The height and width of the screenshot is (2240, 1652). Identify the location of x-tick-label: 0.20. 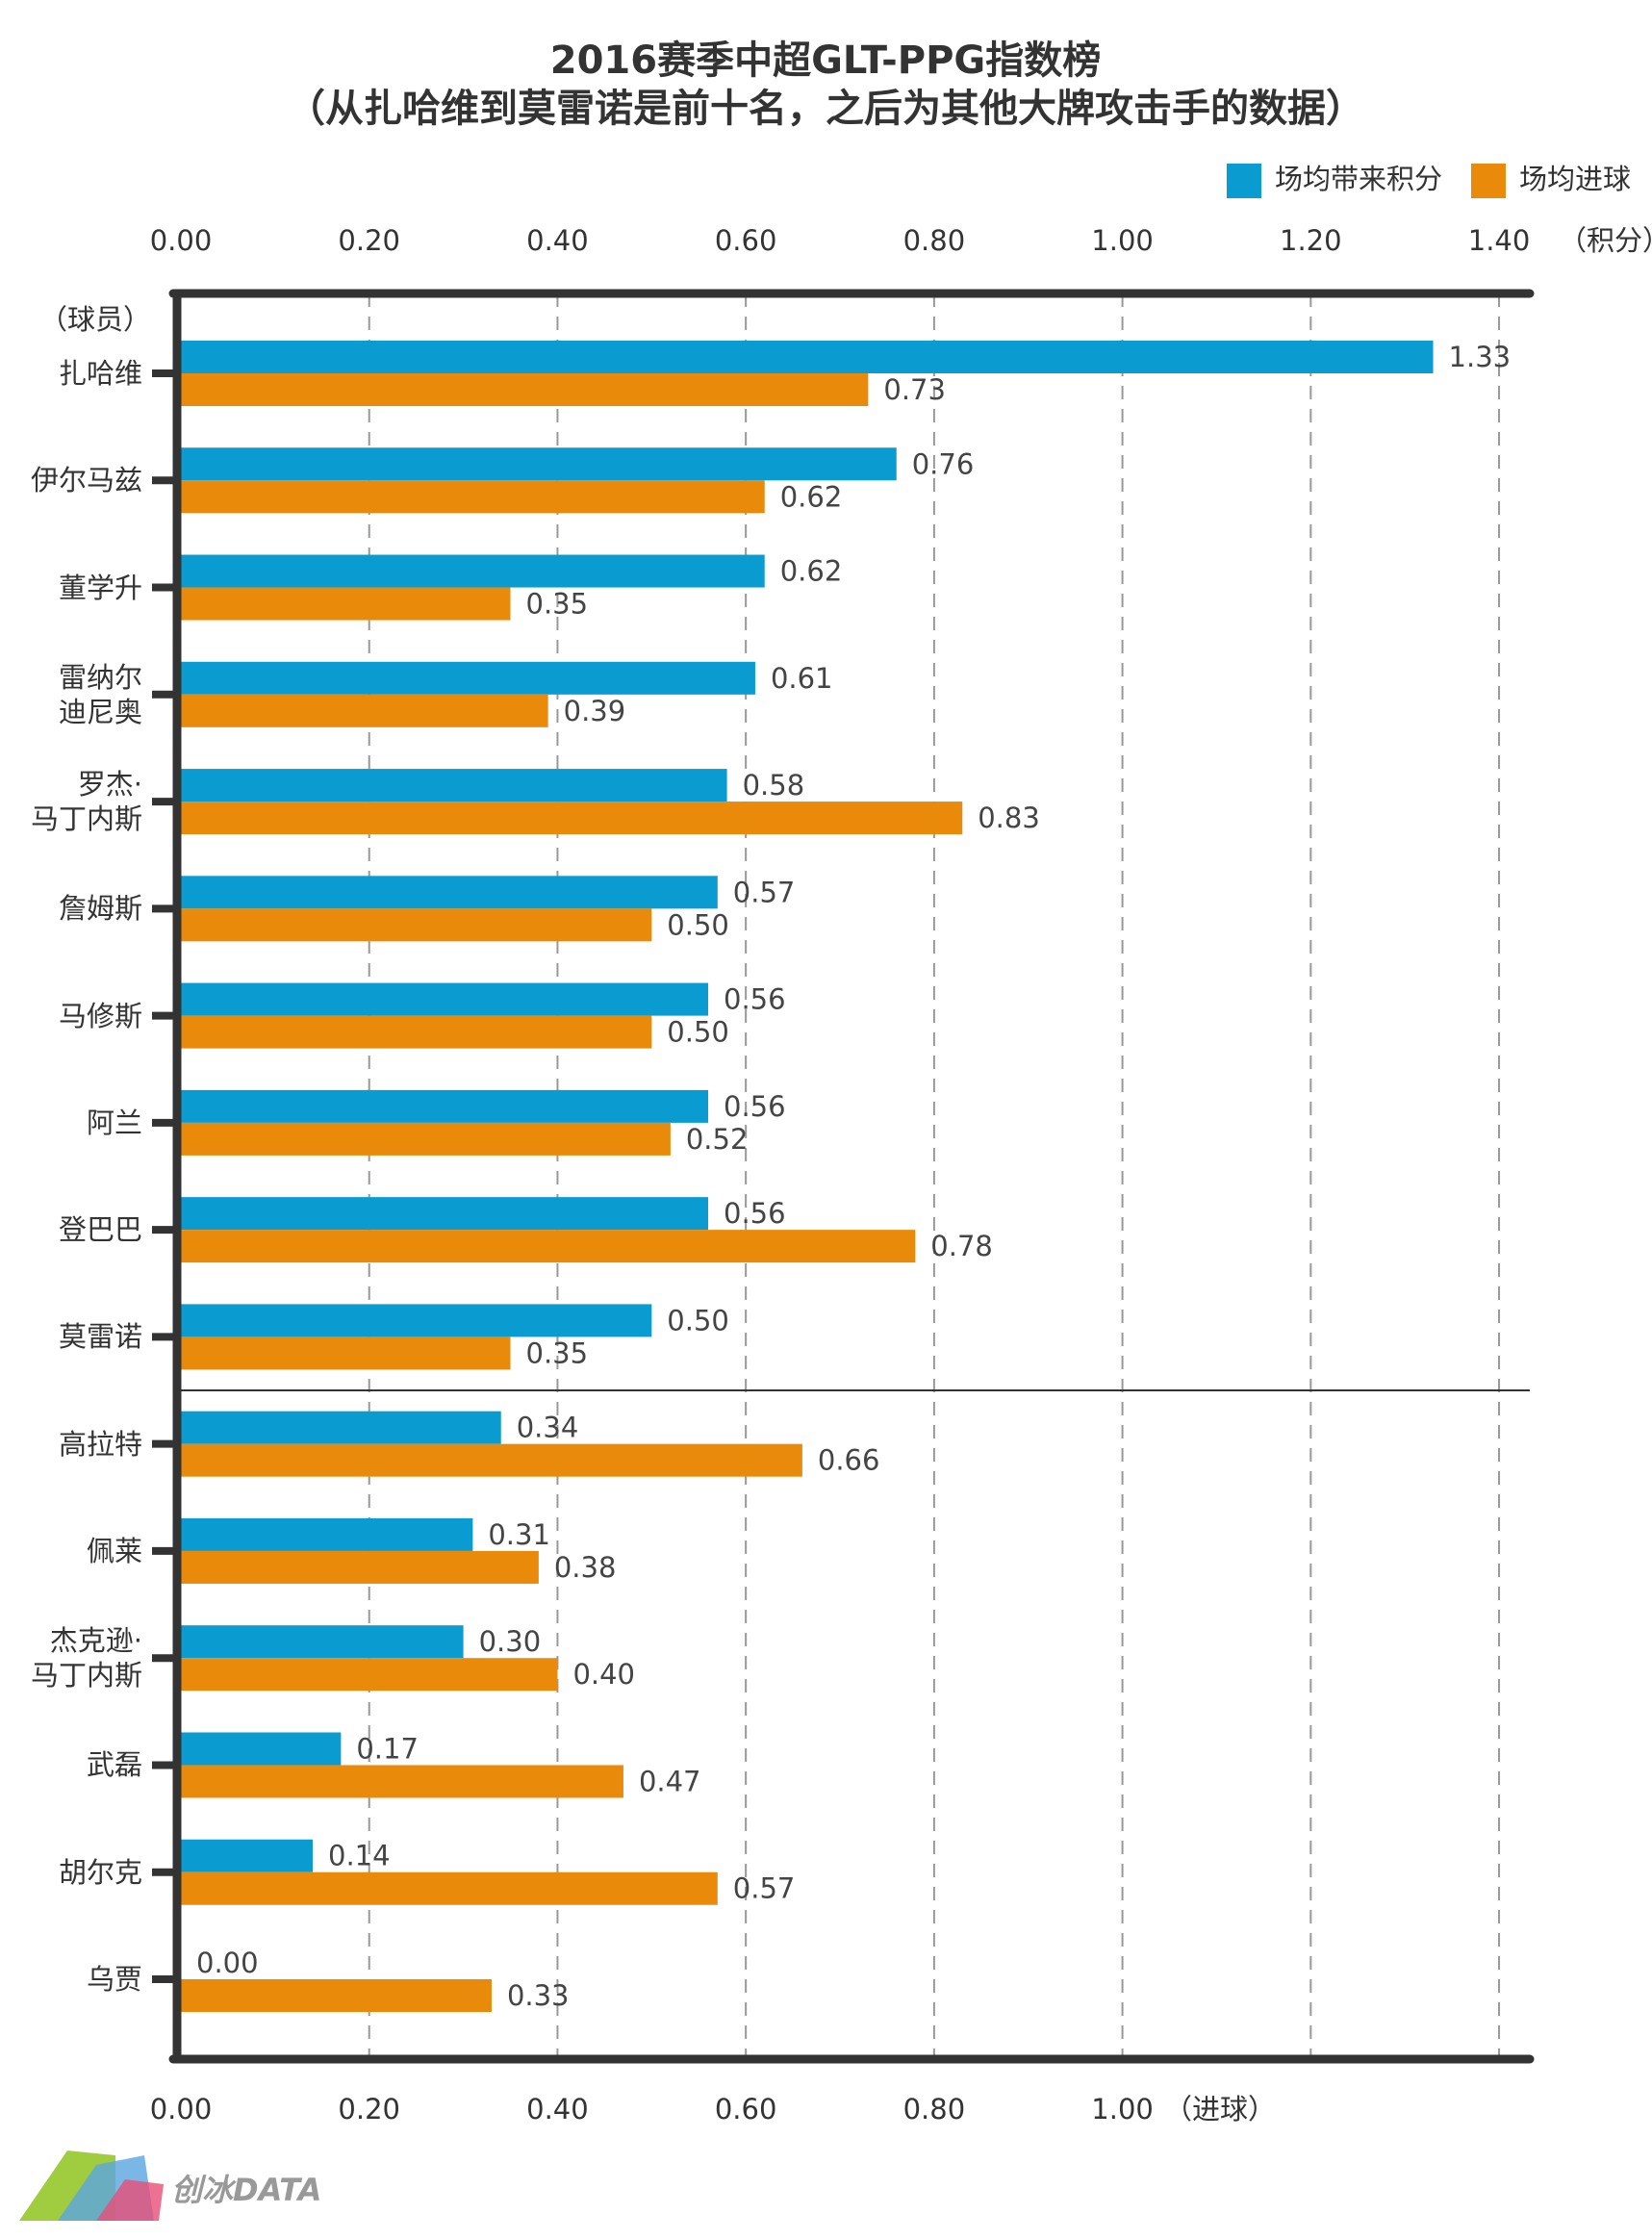
(369, 241).